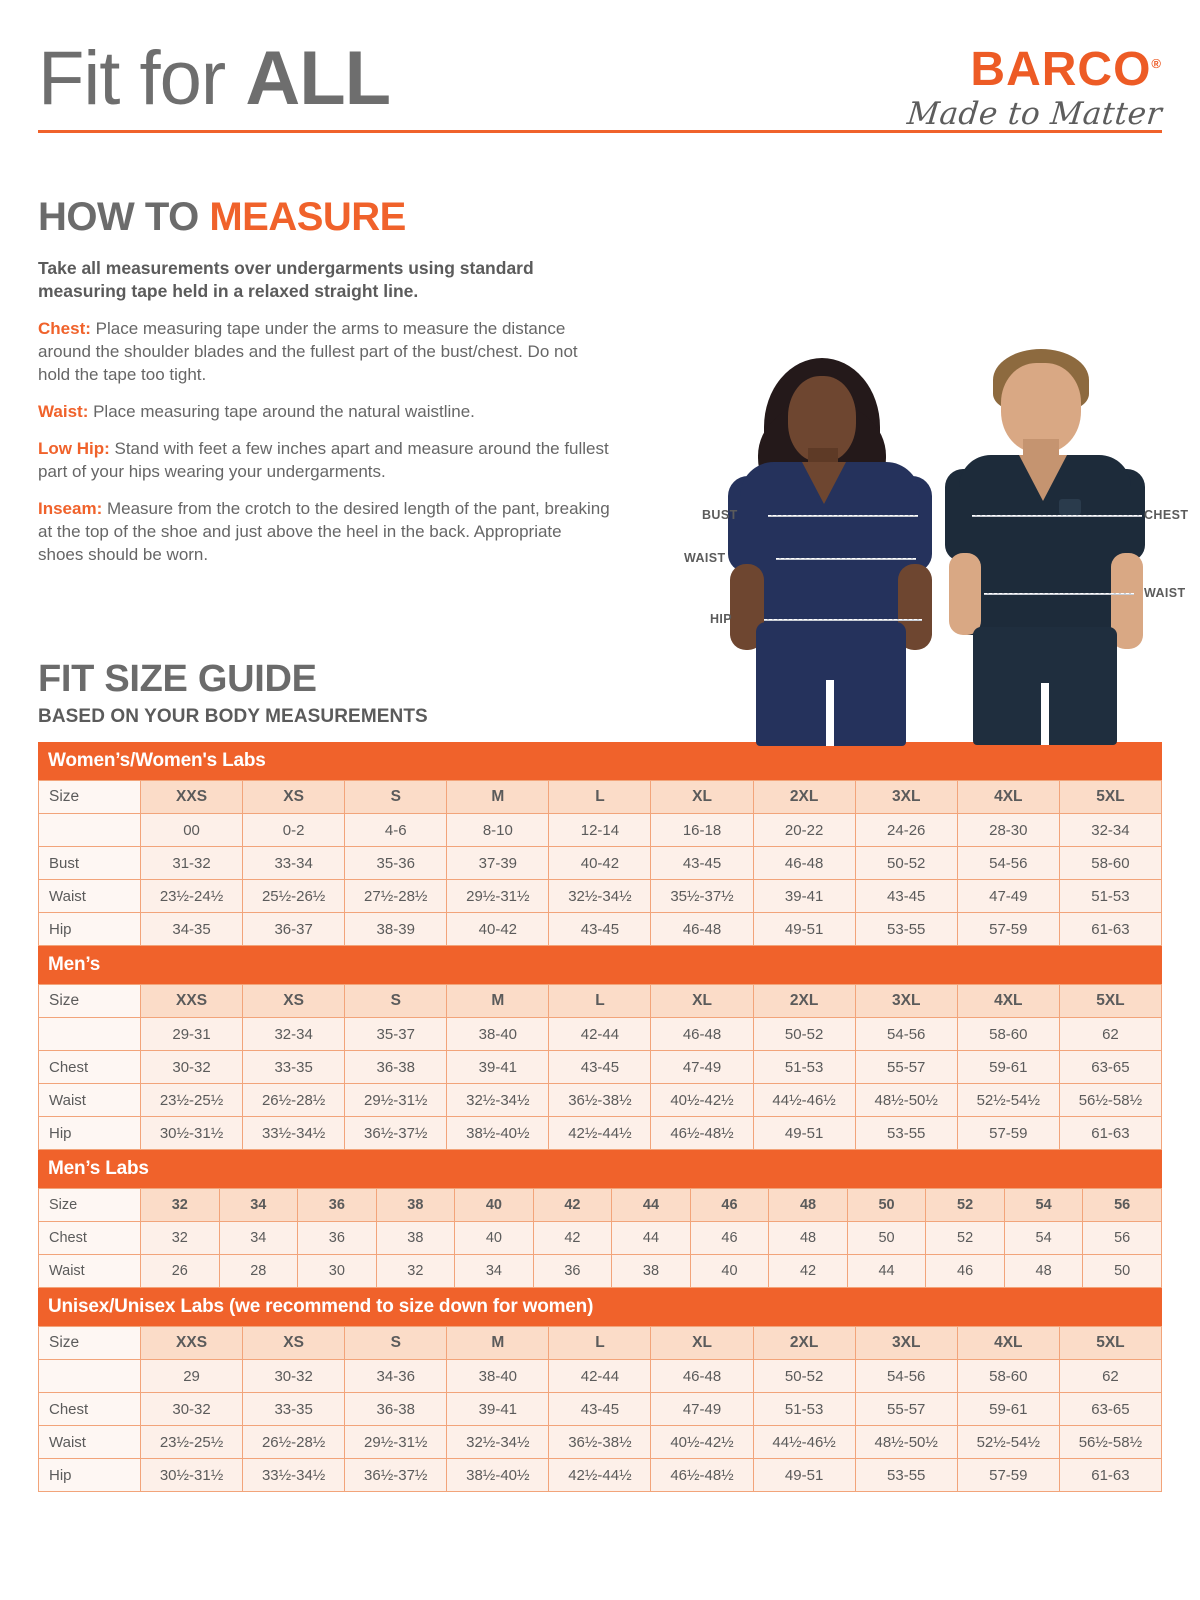  I want to click on column-header: XL, so click(702, 797).